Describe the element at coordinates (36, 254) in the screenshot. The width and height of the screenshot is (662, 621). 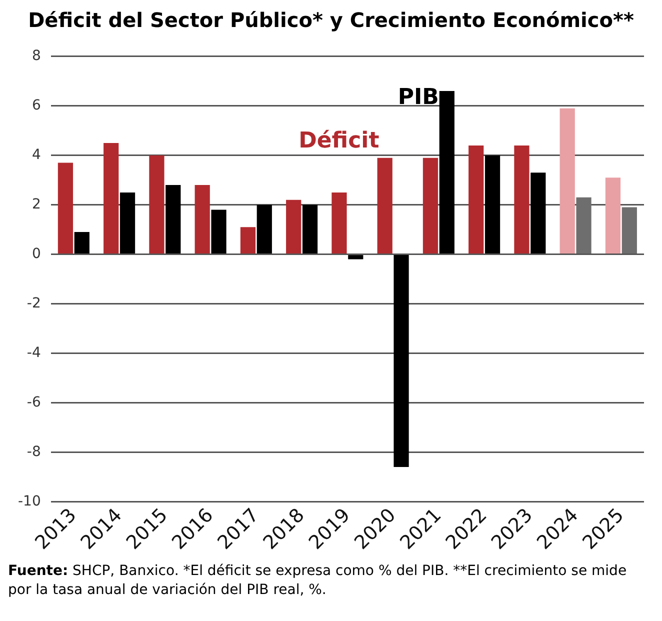
I see `y-tick-label: 0` at that location.